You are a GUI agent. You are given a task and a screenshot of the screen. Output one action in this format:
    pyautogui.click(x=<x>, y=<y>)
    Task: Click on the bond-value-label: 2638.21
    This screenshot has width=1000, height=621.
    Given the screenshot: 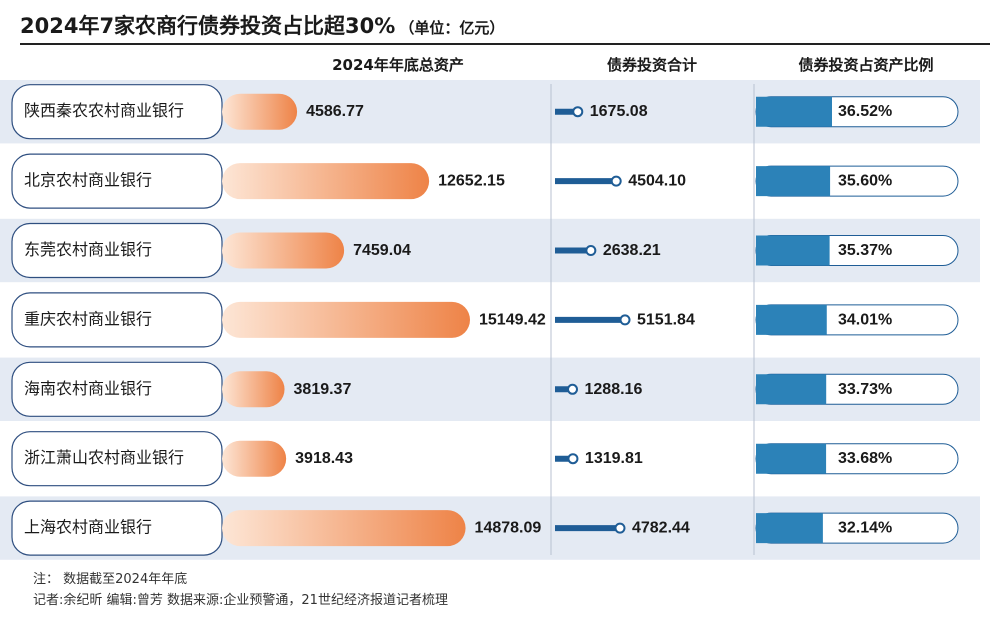 What is the action you would take?
    pyautogui.click(x=632, y=250)
    